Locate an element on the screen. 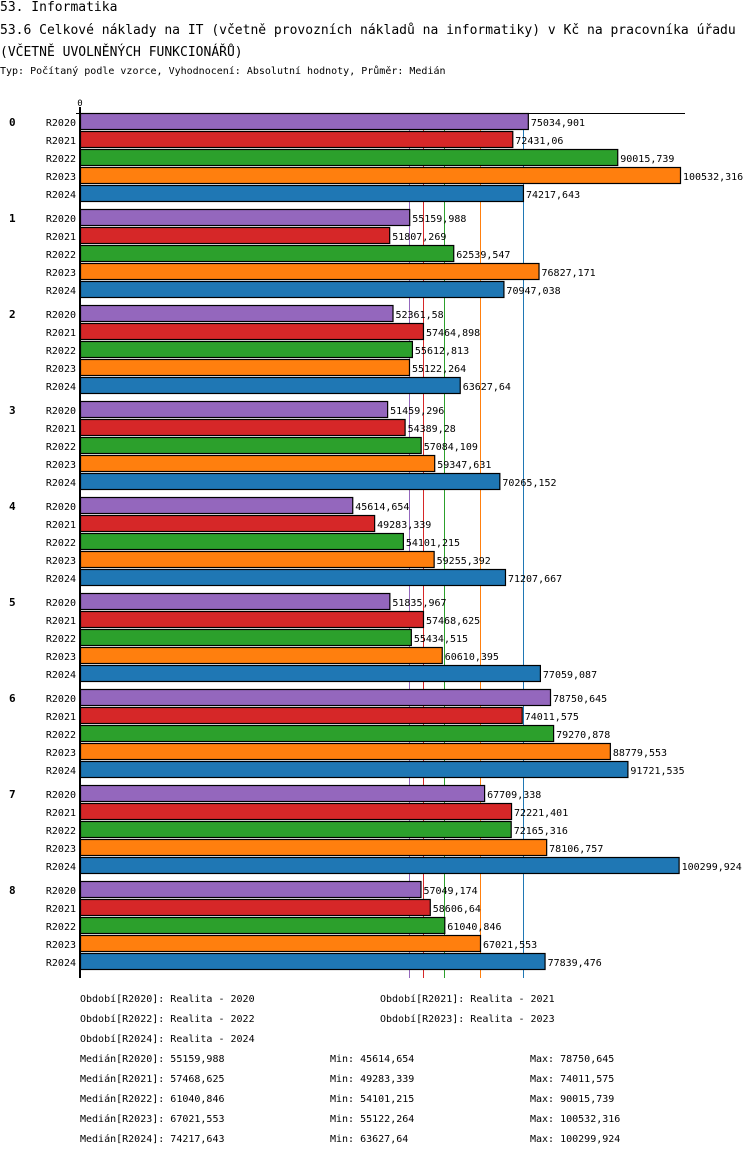  value-label: 54389,28 is located at coordinates (432, 429).